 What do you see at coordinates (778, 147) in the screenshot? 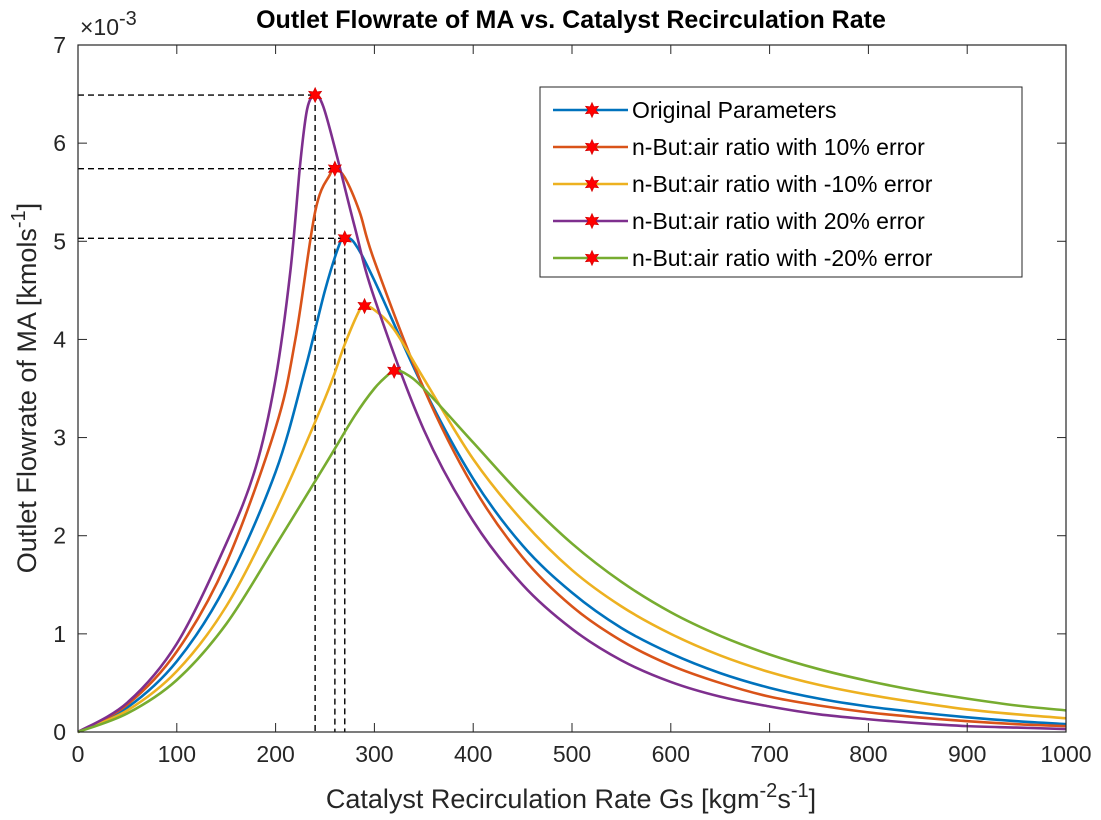
I see `legend-label: n-But:air ratio with 10% error` at bounding box center [778, 147].